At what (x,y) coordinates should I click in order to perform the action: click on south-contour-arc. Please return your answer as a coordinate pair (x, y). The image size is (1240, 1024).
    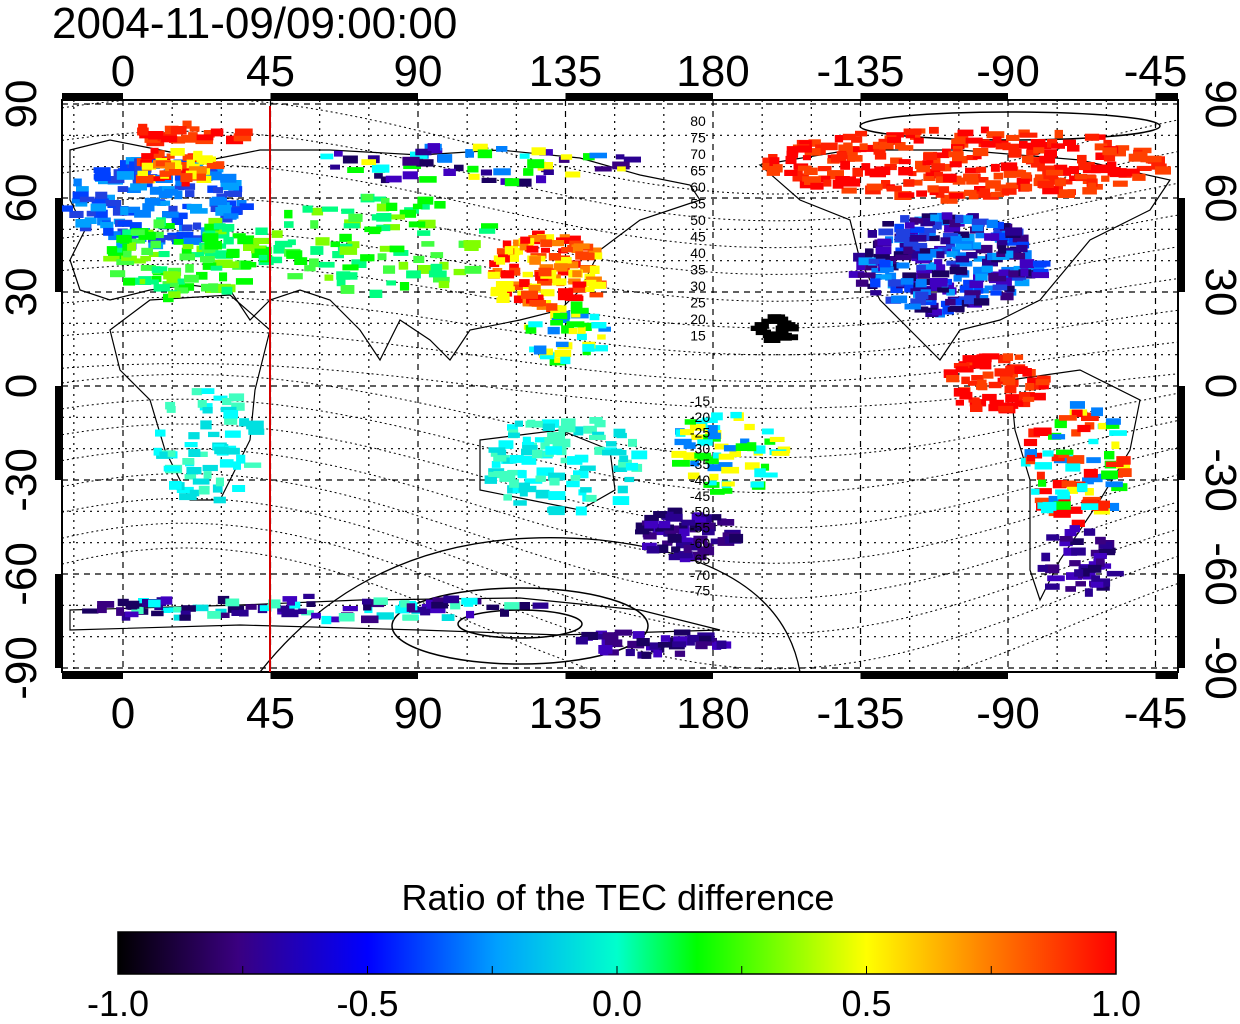
    Looking at the image, I should click on (530, 604).